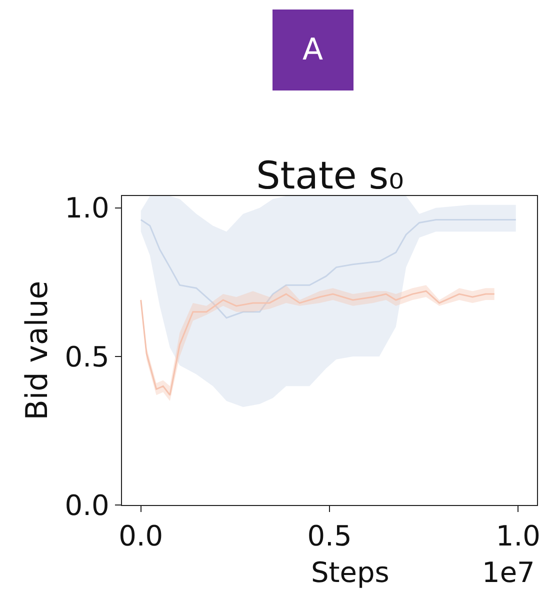  I want to click on y-axis-title: Bid value, so click(37, 350).